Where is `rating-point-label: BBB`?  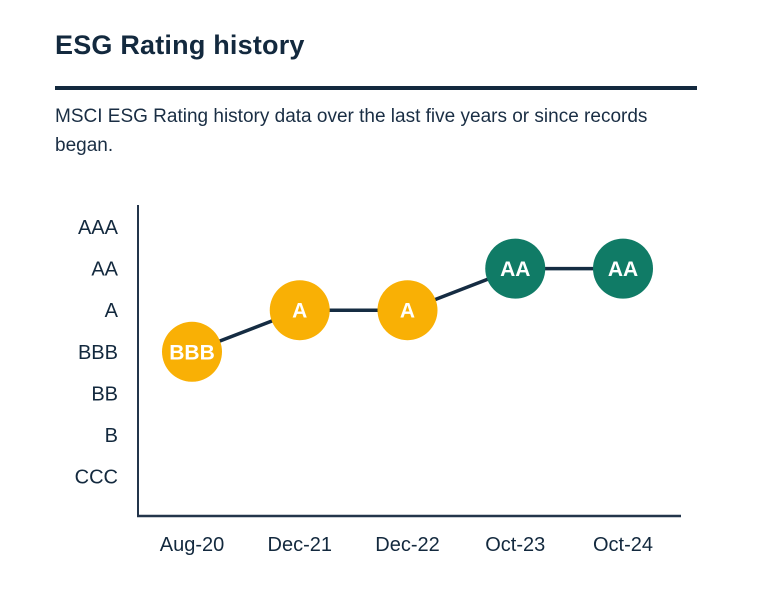 rating-point-label: BBB is located at coordinates (192, 352).